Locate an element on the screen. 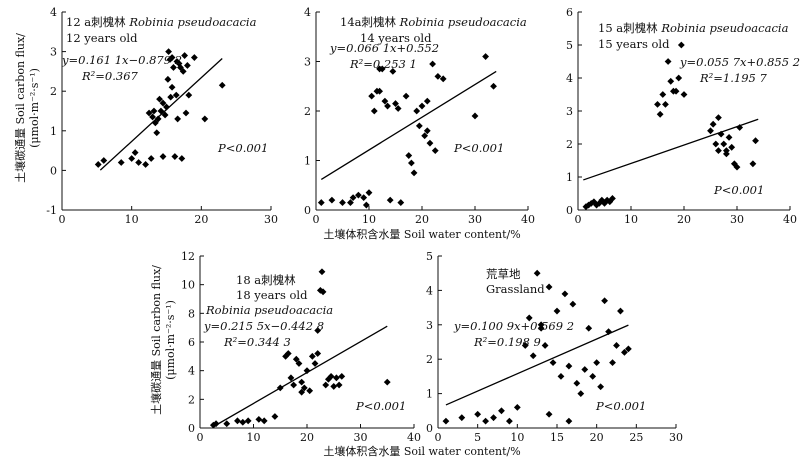 This screenshot has width=806, height=462. r-squared: R²=0.198 9 is located at coordinates (507, 342).